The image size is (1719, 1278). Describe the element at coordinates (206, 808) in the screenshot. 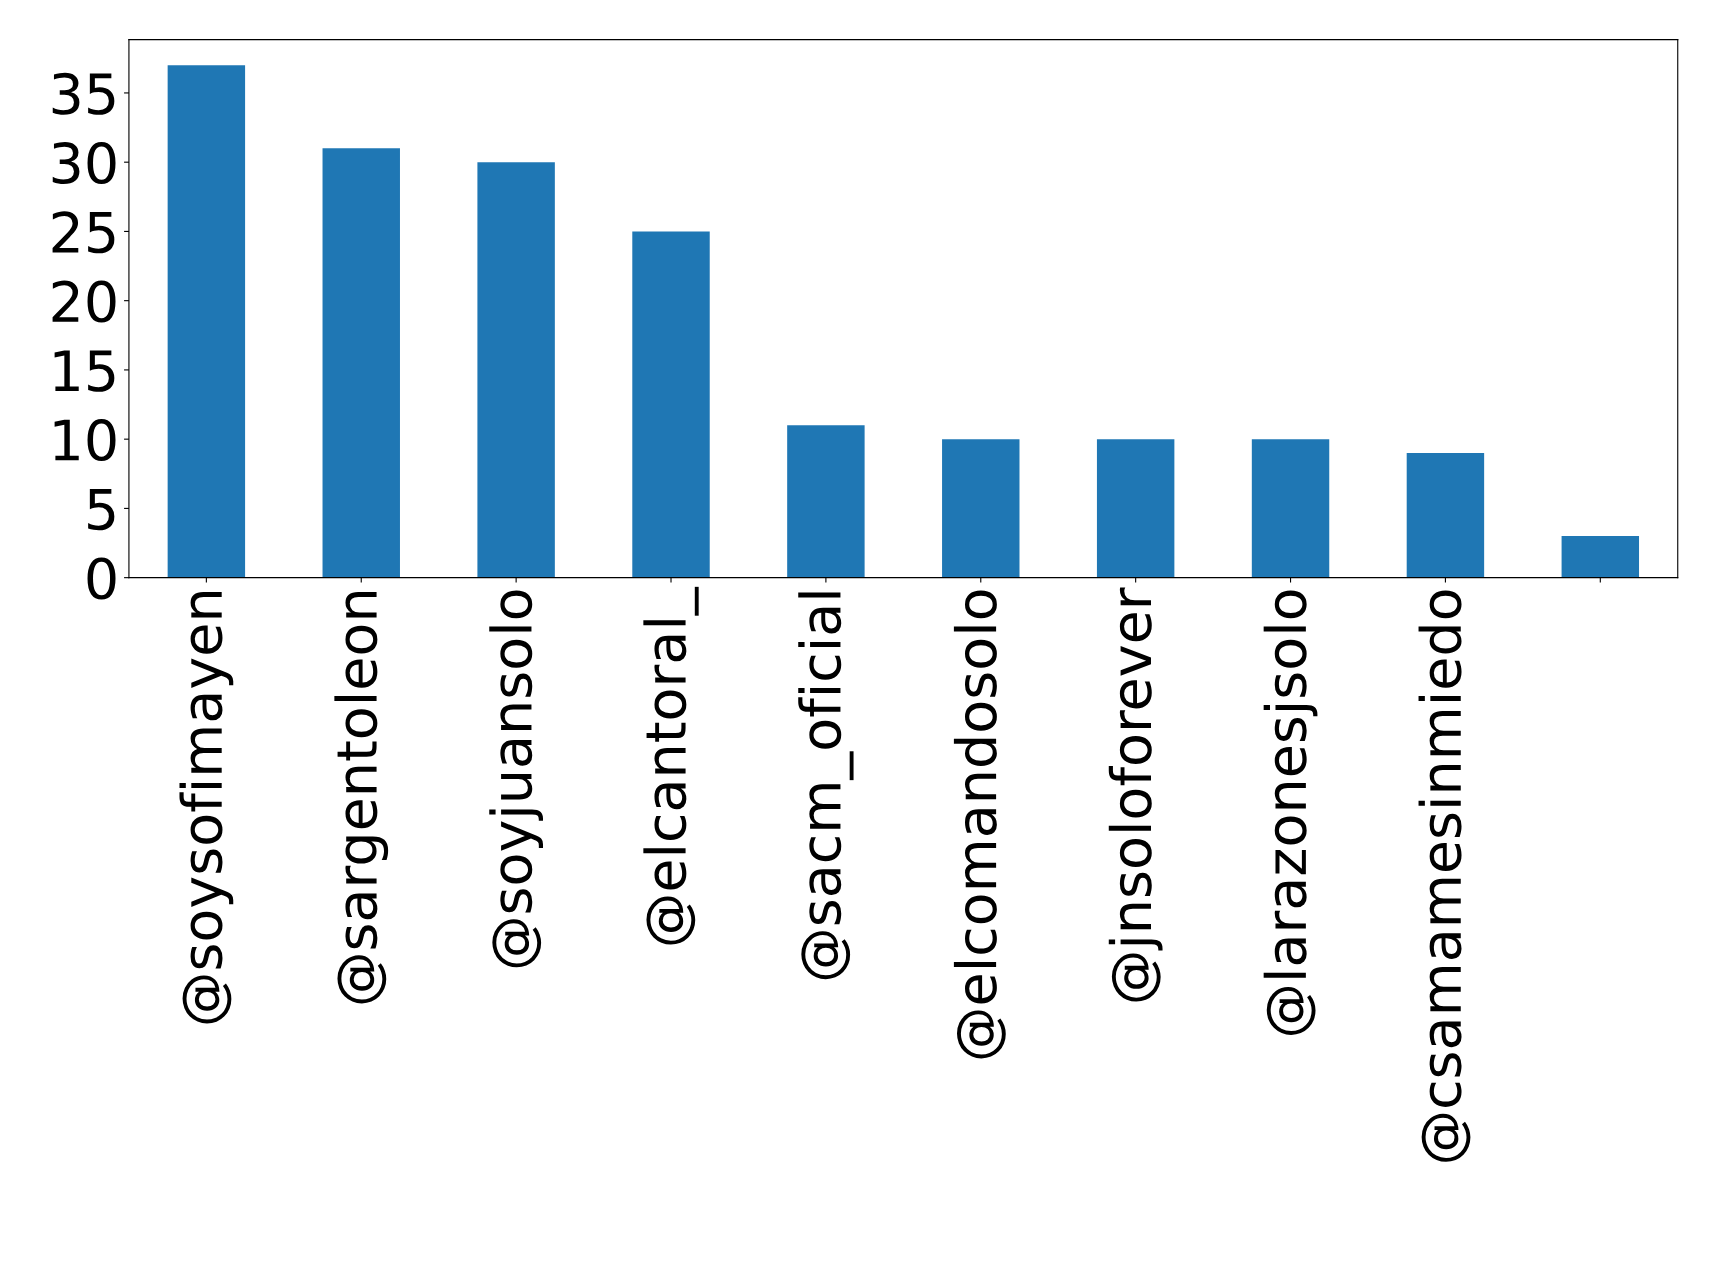

I see `x-tick-label: @soysofimayen` at that location.